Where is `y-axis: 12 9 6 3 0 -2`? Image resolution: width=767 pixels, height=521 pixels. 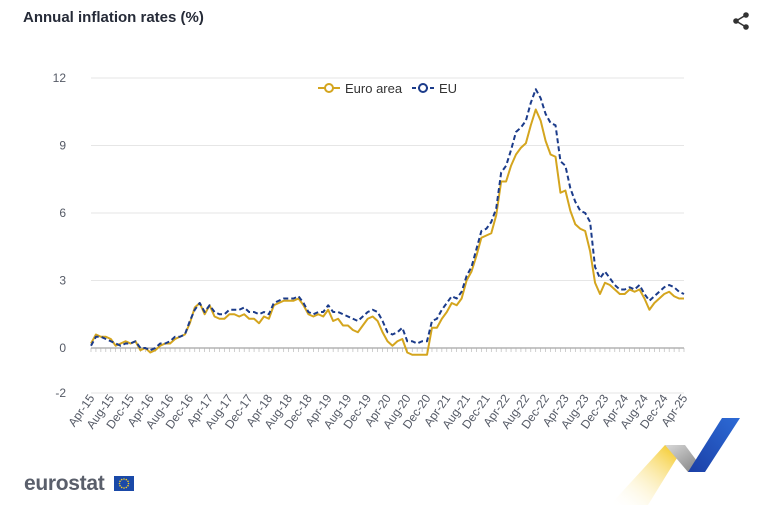 y-axis: 12 9 6 3 0 -2 is located at coordinates (60, 235).